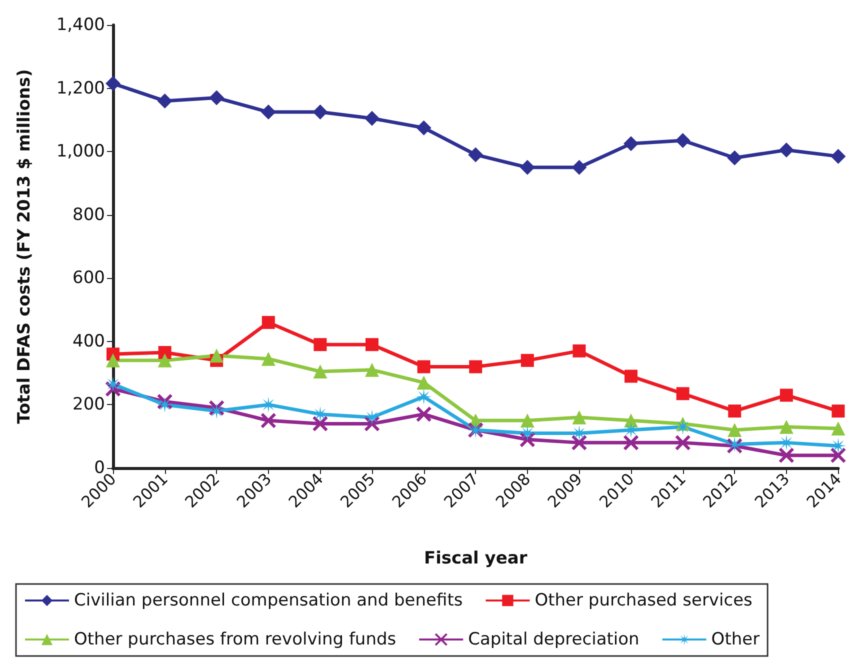 Image resolution: width=854 pixels, height=668 pixels. Describe the element at coordinates (24, 246) in the screenshot. I see `y-axis-title: Total DFAS costs (FY 2013 $ millions)` at that location.